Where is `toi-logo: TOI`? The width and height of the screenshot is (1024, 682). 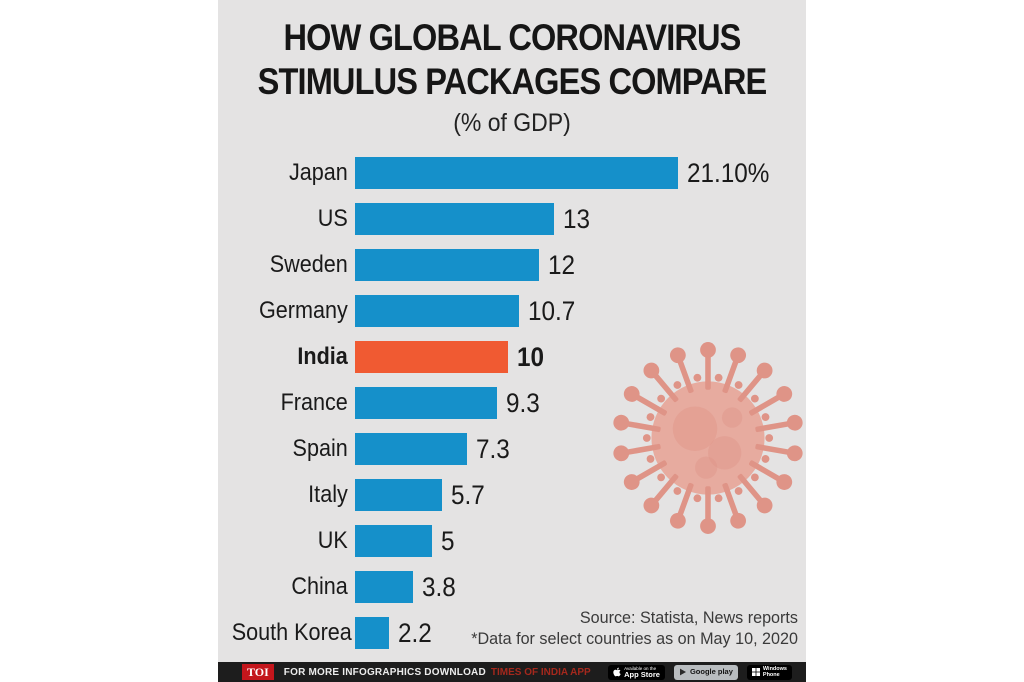
toi-logo: TOI is located at coordinates (258, 672).